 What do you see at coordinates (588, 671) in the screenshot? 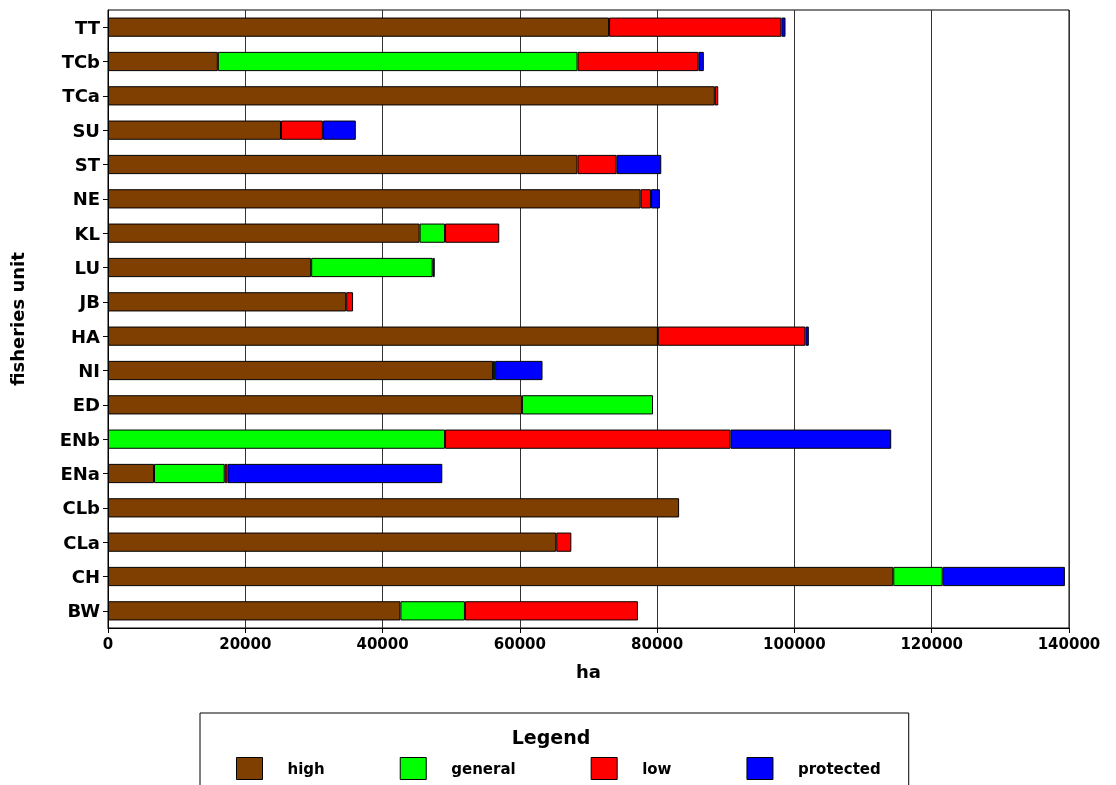
I see `x-axis-title: ha` at bounding box center [588, 671].